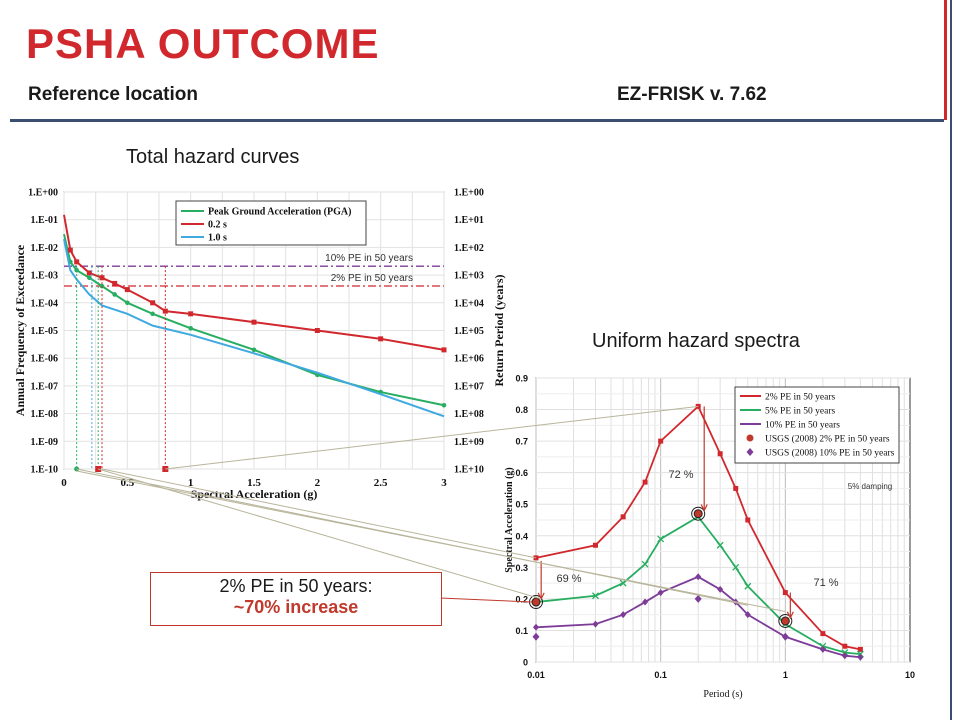 The image size is (960, 720). What do you see at coordinates (45, 359) in the screenshot?
I see `hazard-y-tick: 1.E-06` at bounding box center [45, 359].